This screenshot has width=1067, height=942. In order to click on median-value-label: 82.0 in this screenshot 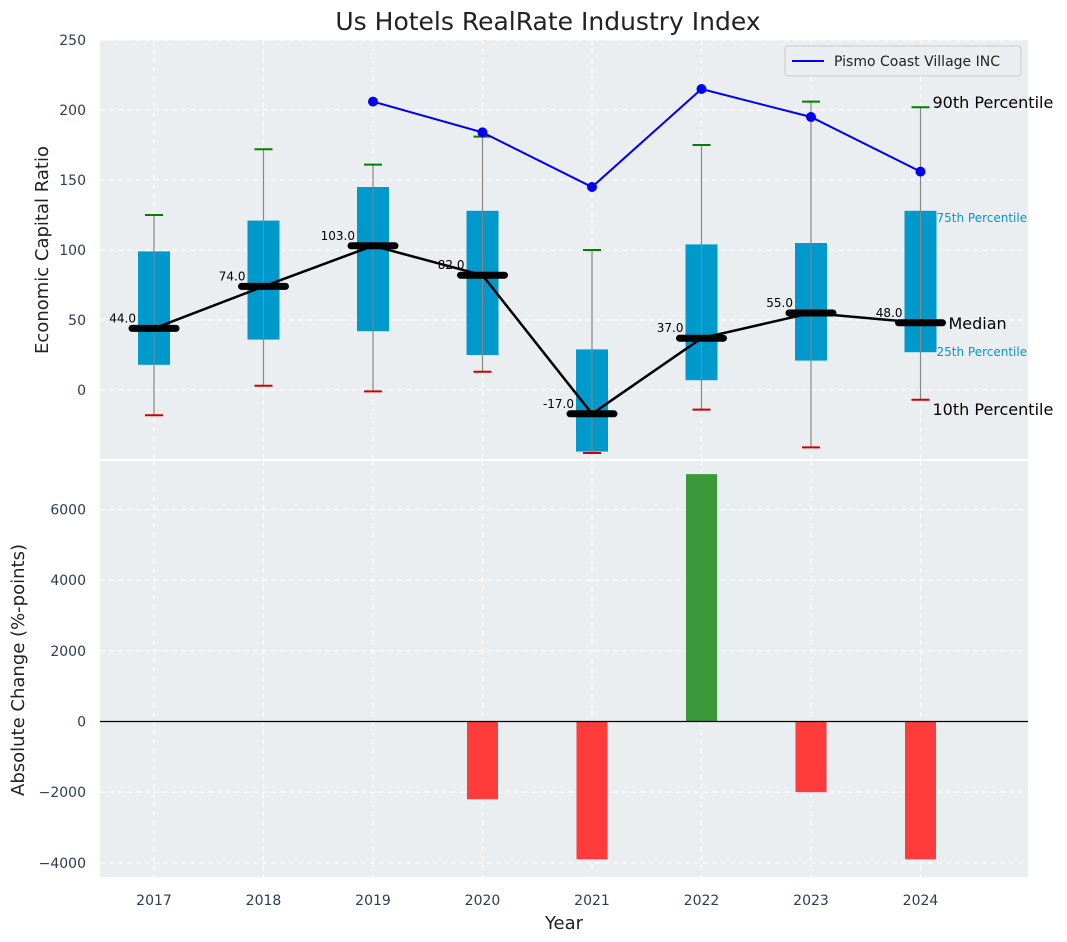, I will do `click(451, 265)`.